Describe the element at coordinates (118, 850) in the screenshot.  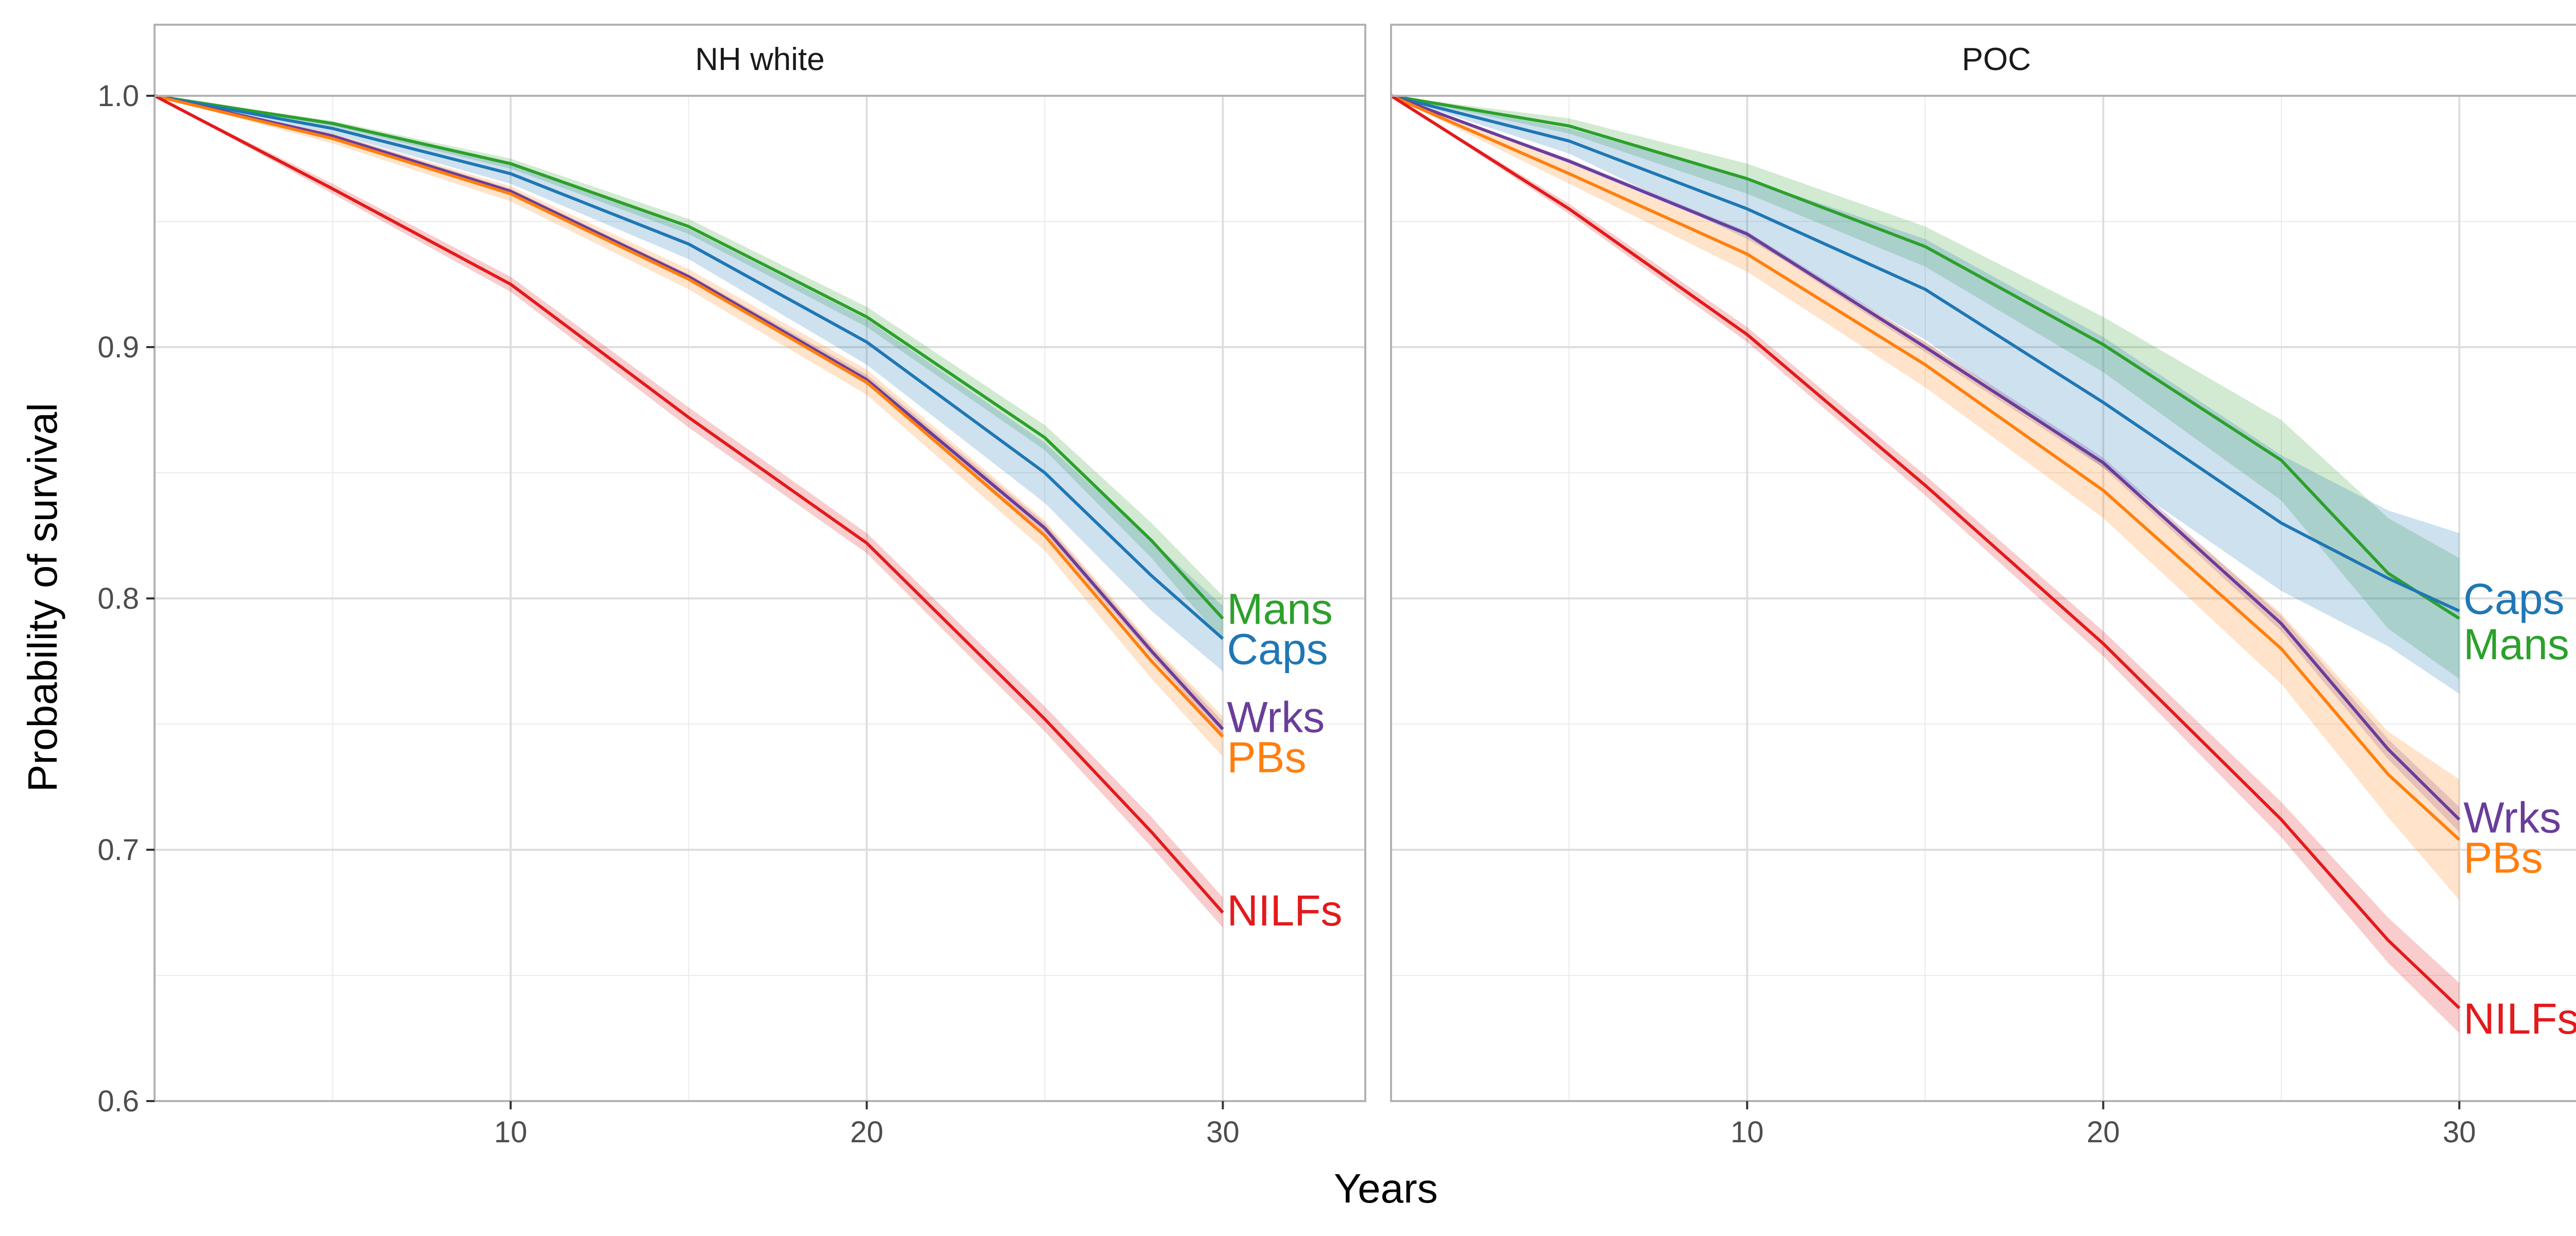
I see `y-tick-label: 0.7` at that location.